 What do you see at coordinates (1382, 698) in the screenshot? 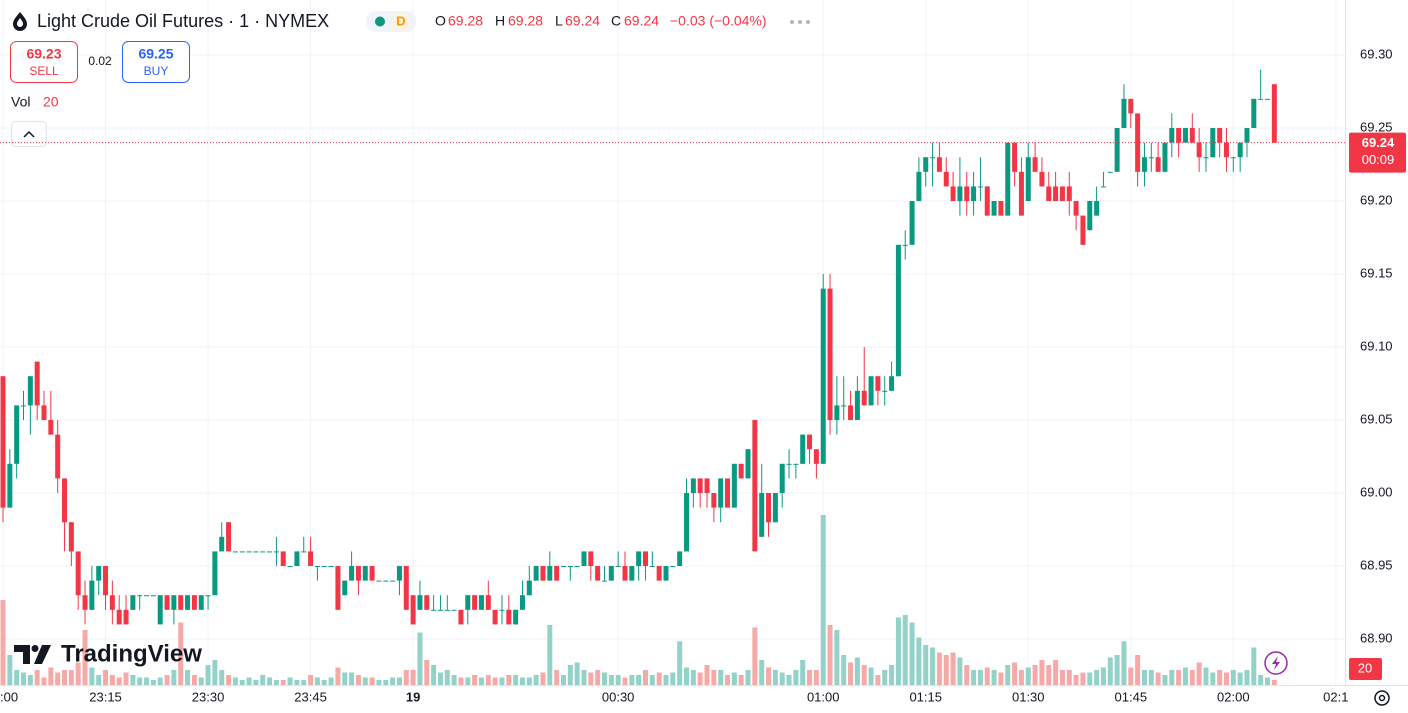
I see `settings-button` at bounding box center [1382, 698].